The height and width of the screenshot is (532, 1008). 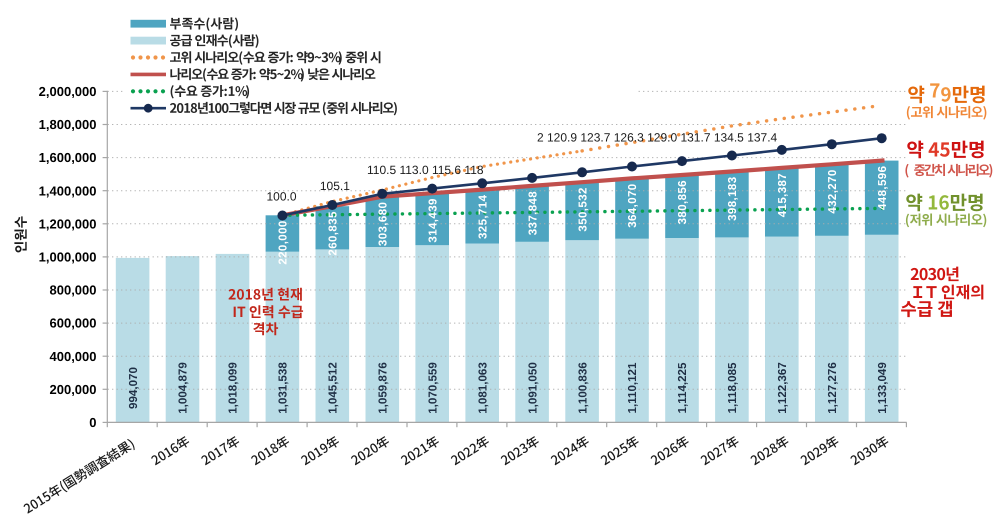 What do you see at coordinates (883, 188) in the screenshot?
I see `svg-text: 448,596` at bounding box center [883, 188].